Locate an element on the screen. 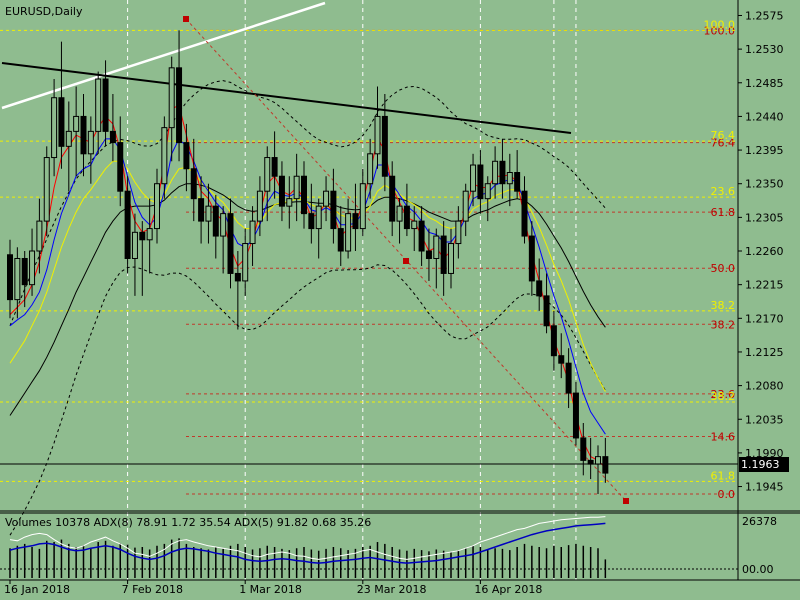 The image size is (800, 600). price-tick-label-13: 1.1990 is located at coordinates (764, 453).